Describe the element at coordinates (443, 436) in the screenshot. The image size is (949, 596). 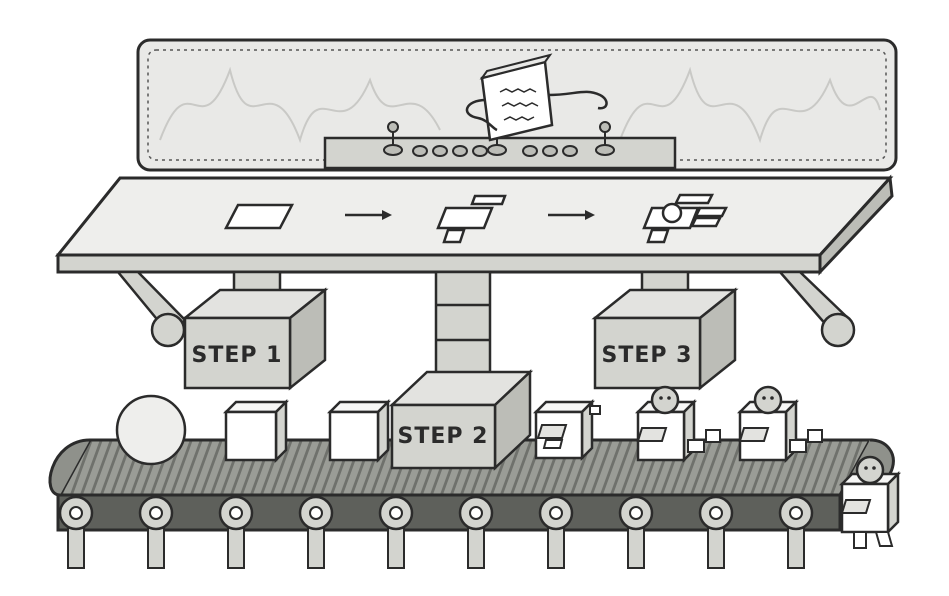
I see `station-label: STEP 2` at that location.